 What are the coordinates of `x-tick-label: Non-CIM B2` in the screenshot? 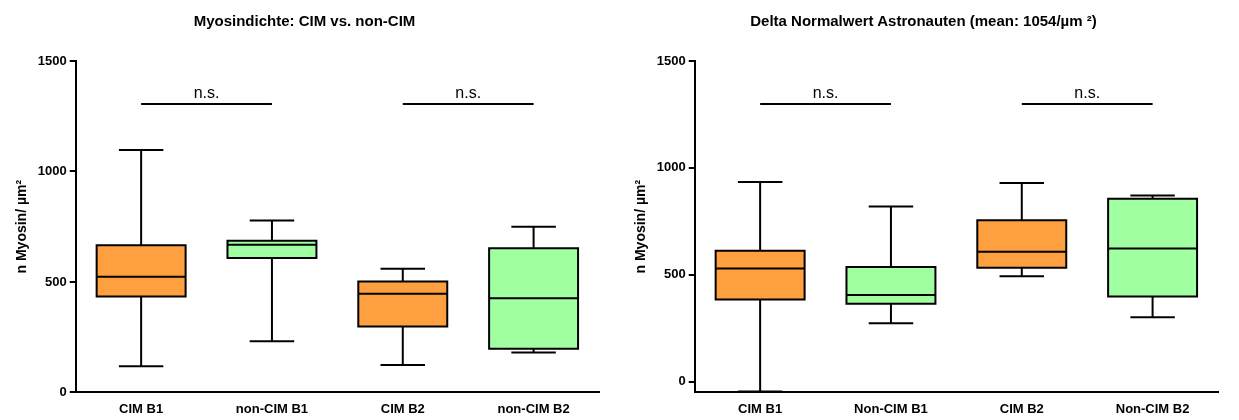 It's located at (1152, 408).